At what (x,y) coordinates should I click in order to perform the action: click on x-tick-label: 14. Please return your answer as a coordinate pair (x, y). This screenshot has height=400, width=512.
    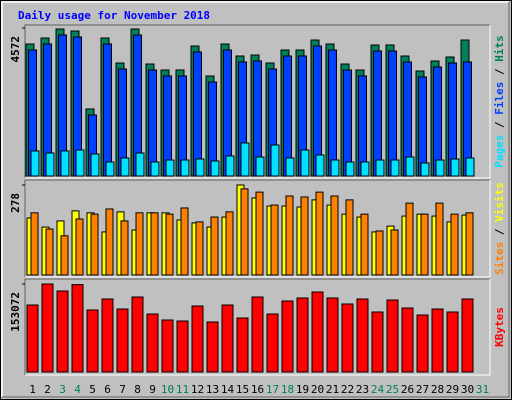
    Looking at the image, I should click on (228, 389).